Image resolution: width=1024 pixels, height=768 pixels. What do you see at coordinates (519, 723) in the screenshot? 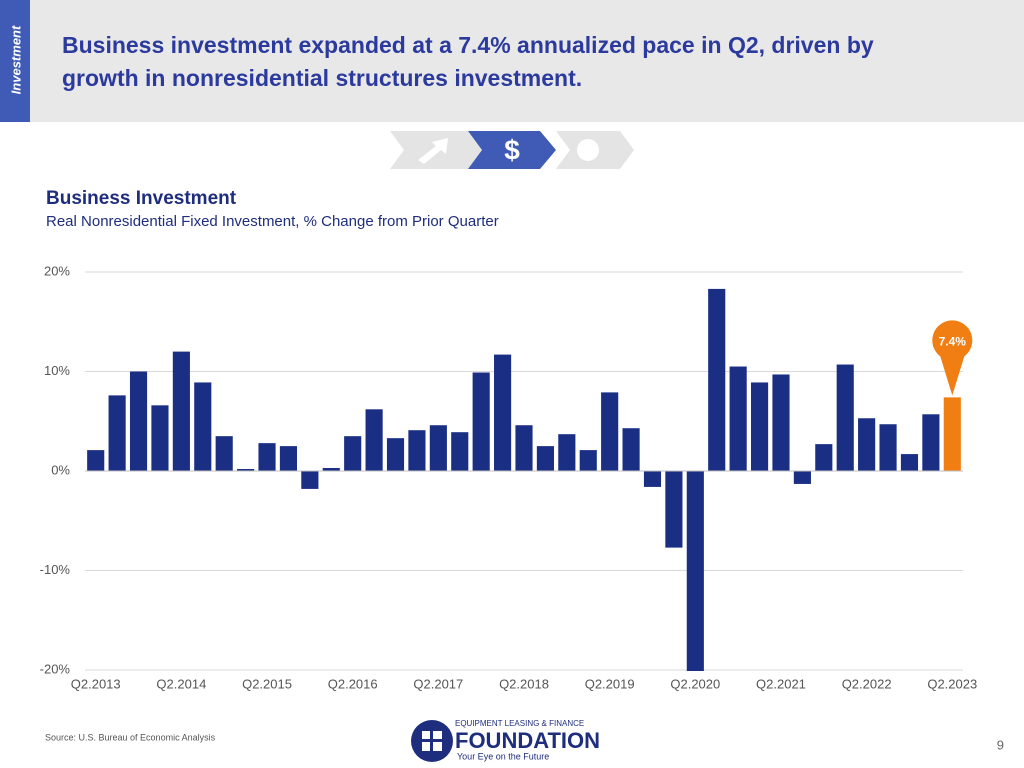
I see `logo-top: EQUIPMENT LEASING & FINANCE` at bounding box center [519, 723].